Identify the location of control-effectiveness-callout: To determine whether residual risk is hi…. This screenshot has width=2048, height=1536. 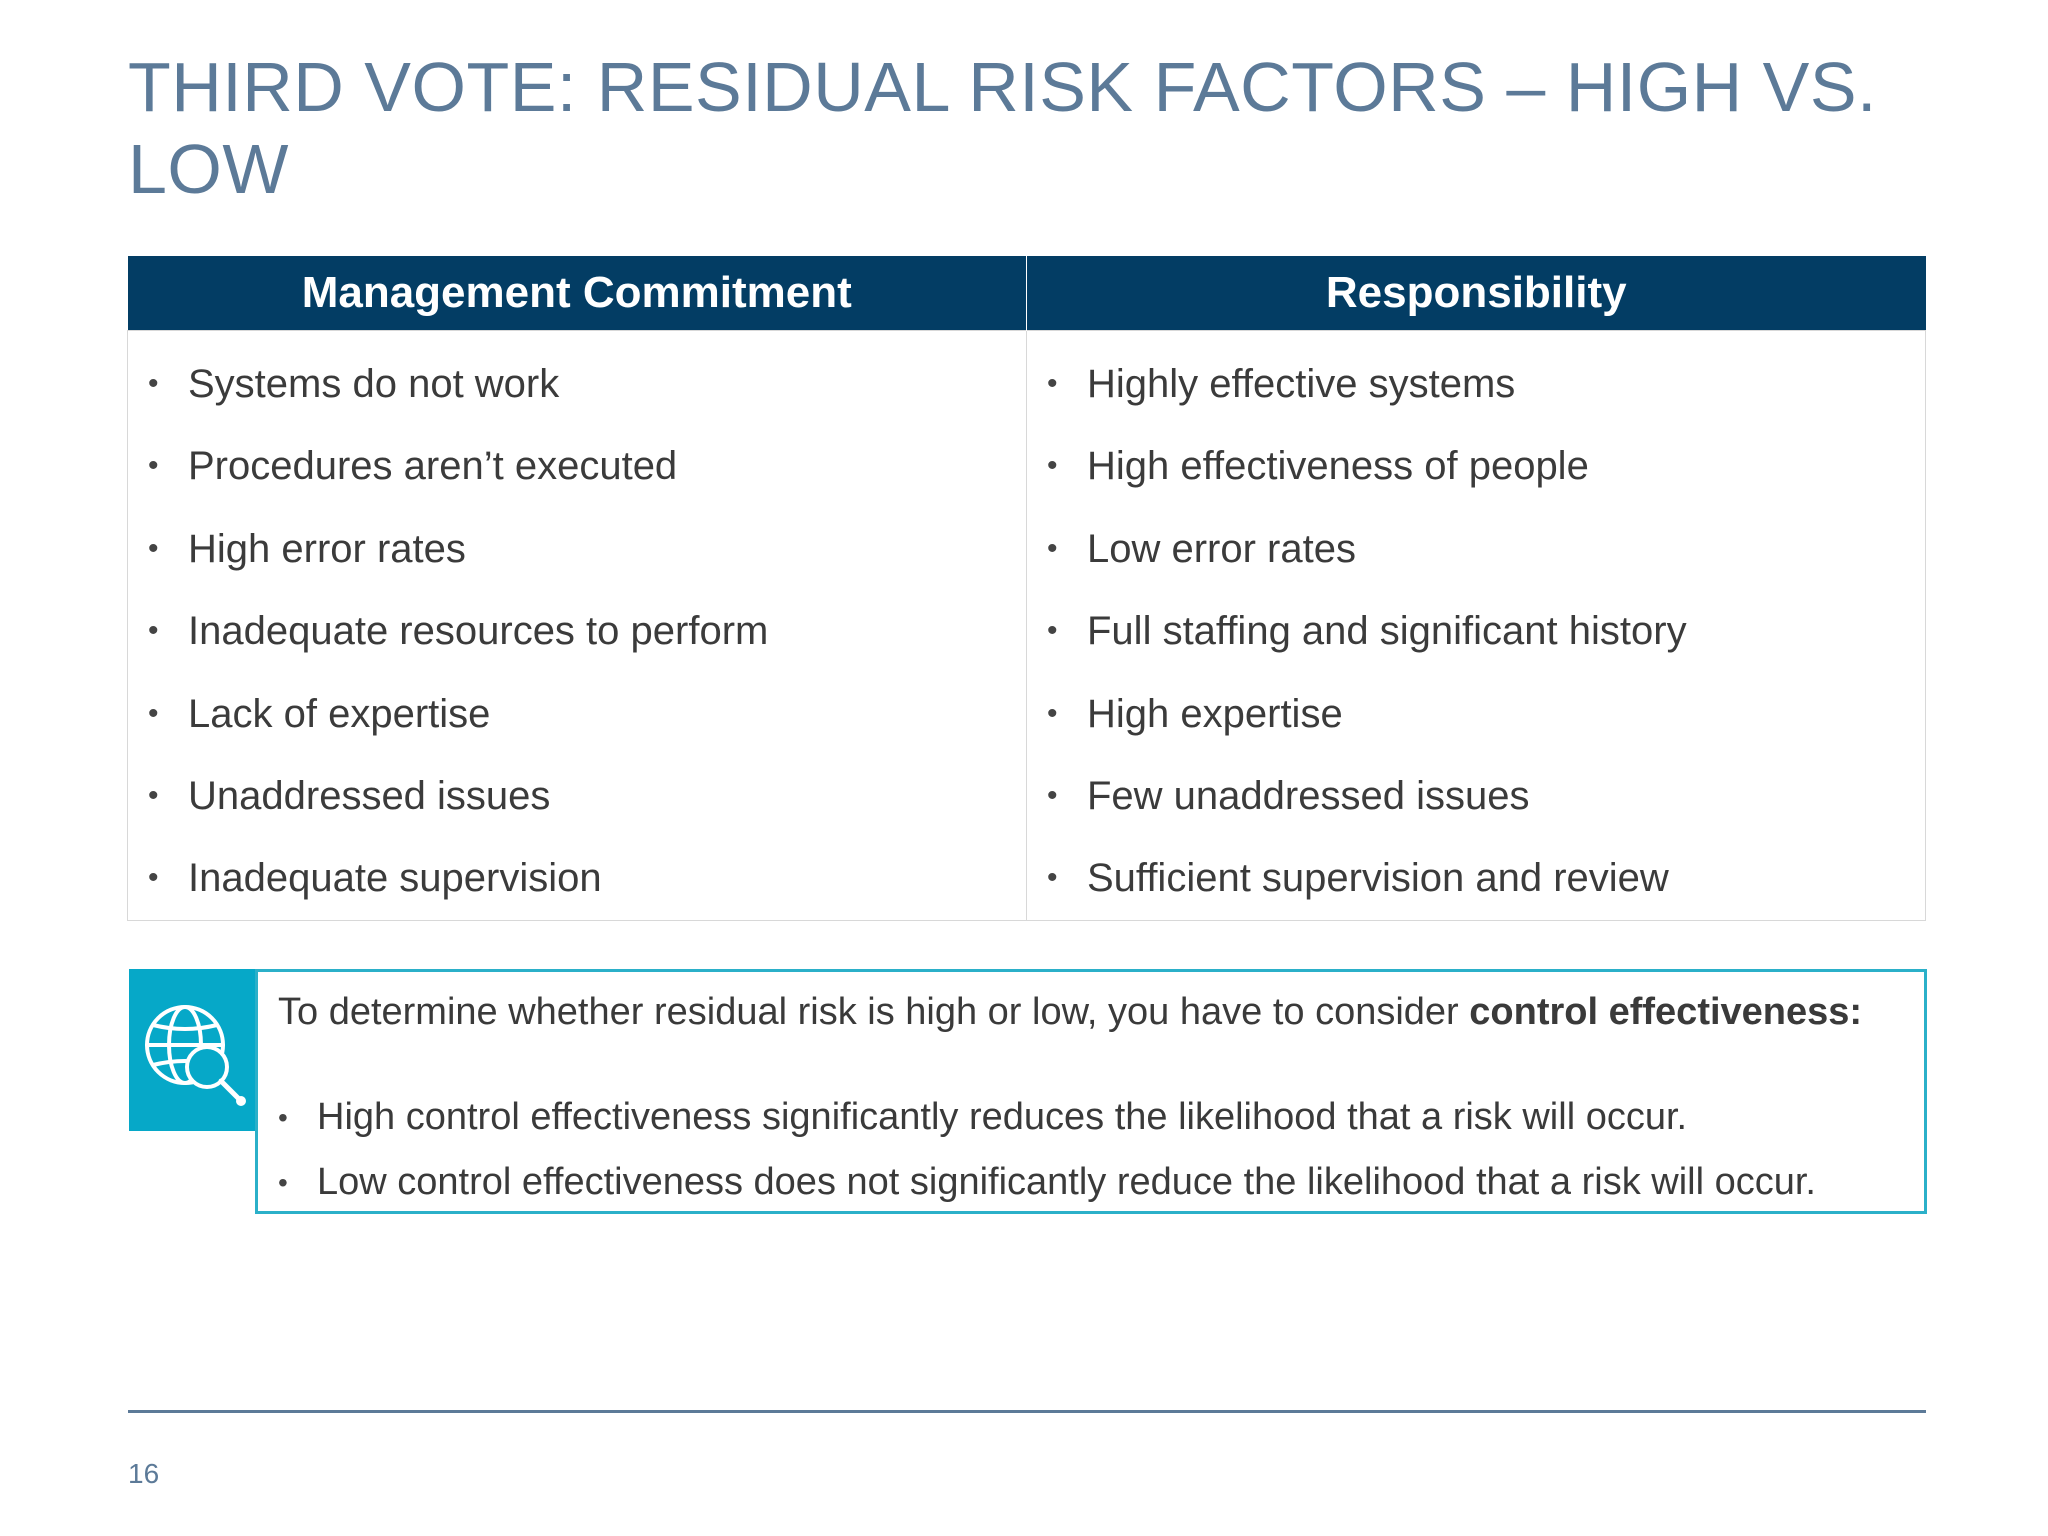
(1091, 1092).